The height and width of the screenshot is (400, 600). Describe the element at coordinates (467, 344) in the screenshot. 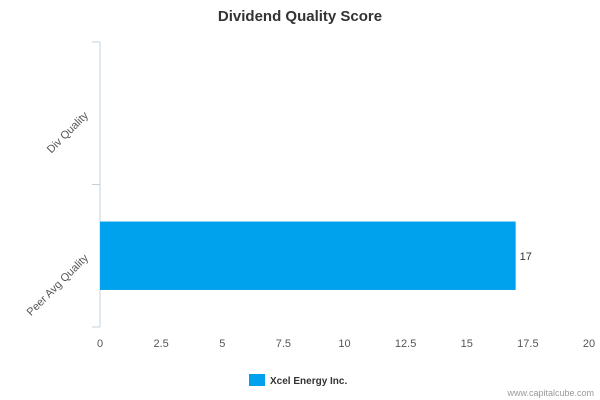

I see `x-tick-label: 15` at that location.